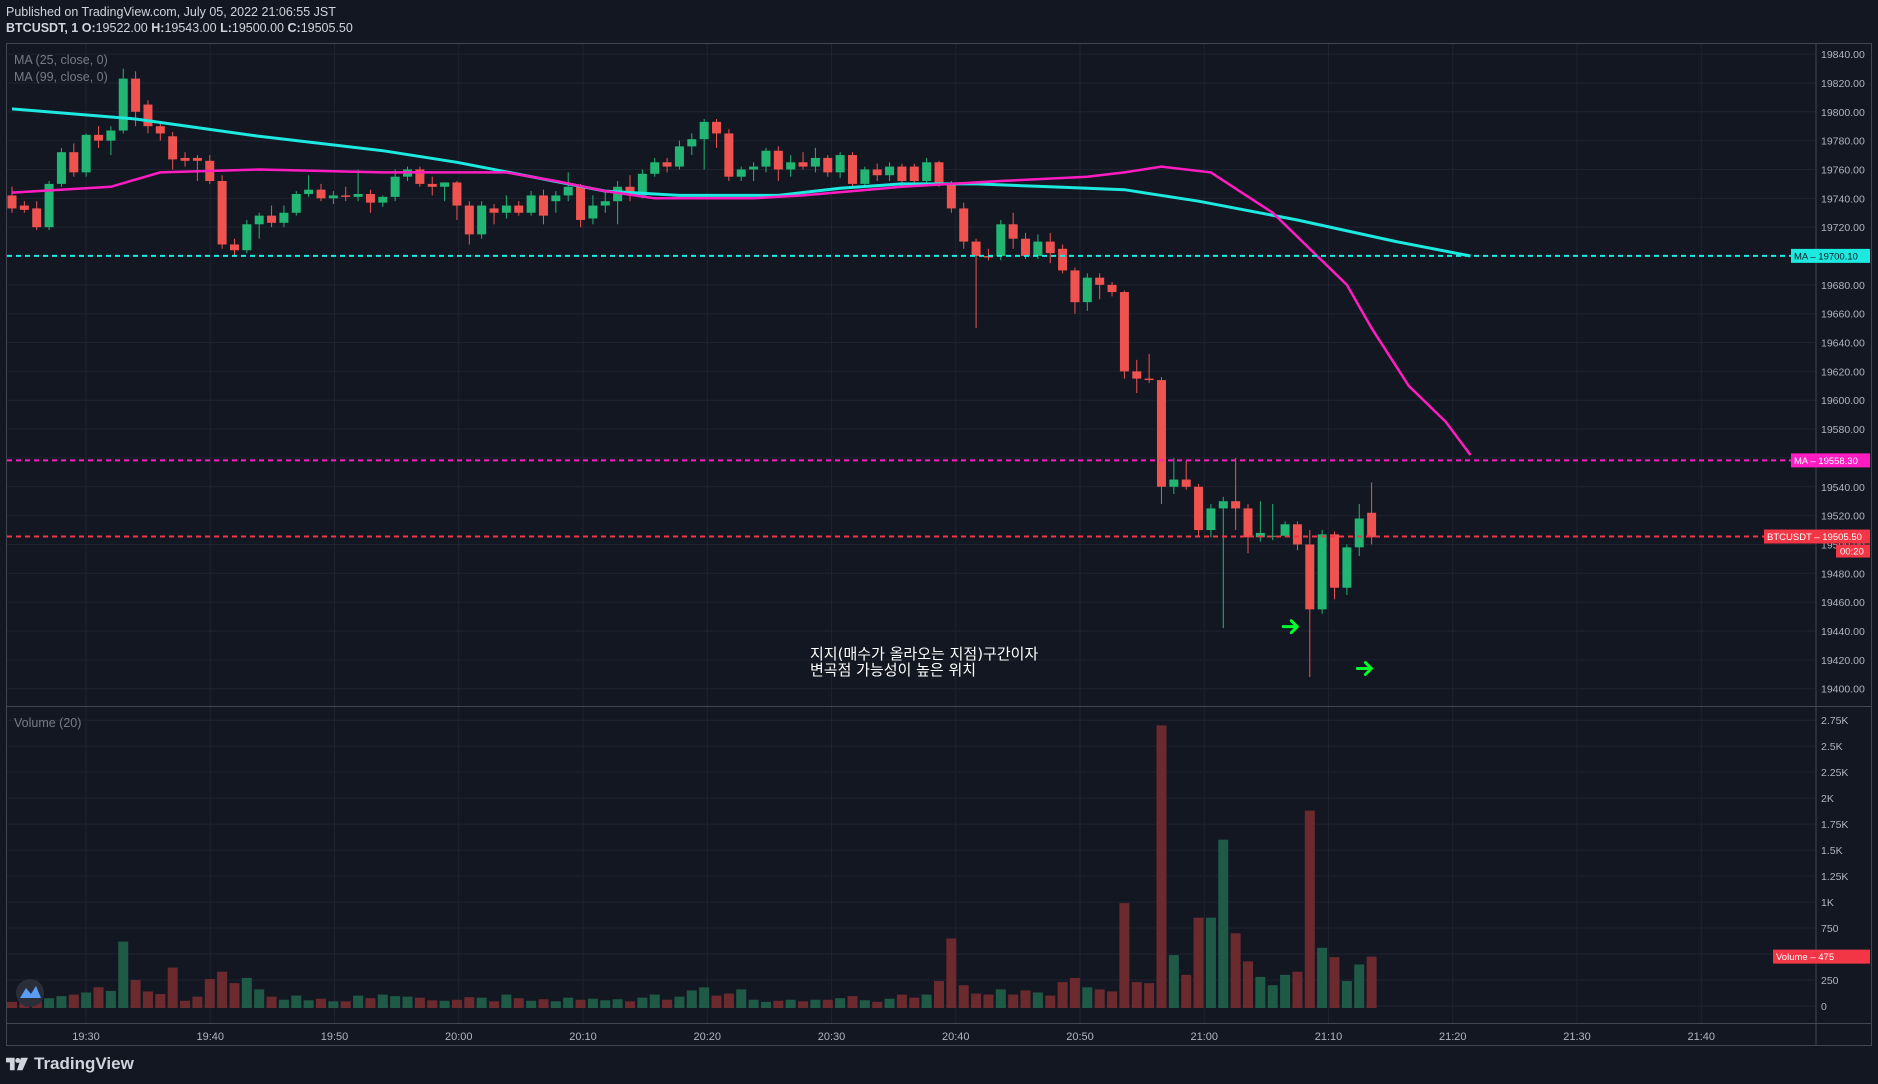  What do you see at coordinates (1814, 537) in the screenshot?
I see `last-price-badge-text: BTCUSDT – 19505.50` at bounding box center [1814, 537].